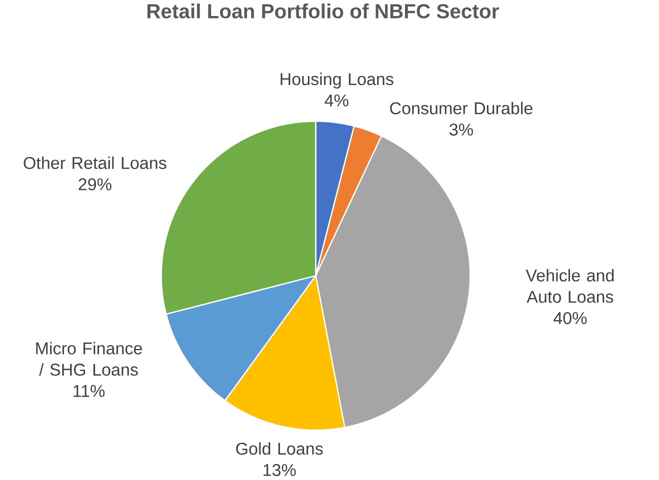 This screenshot has height=480, width=659. What do you see at coordinates (570, 318) in the screenshot?
I see `data-label: 40%` at bounding box center [570, 318].